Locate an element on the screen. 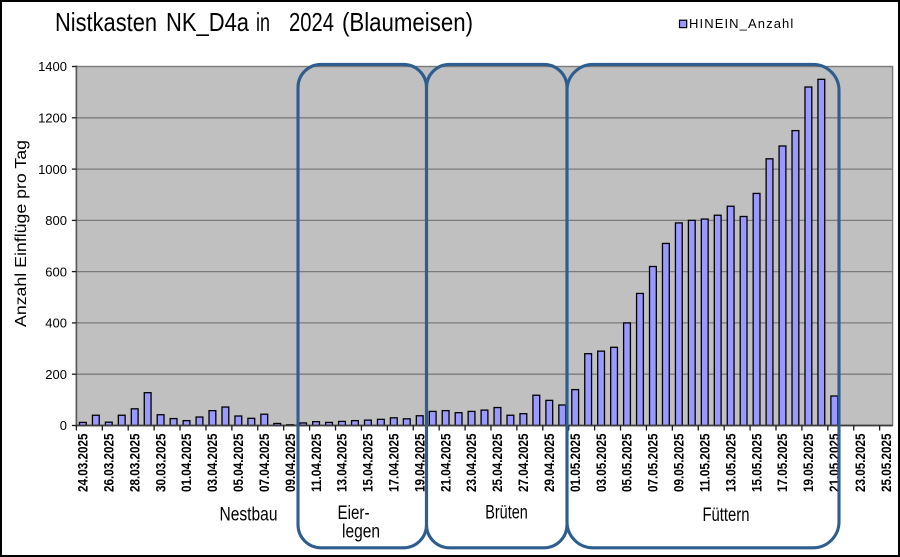 This screenshot has width=900, height=557. svg-text: NK_D4a is located at coordinates (207, 22).